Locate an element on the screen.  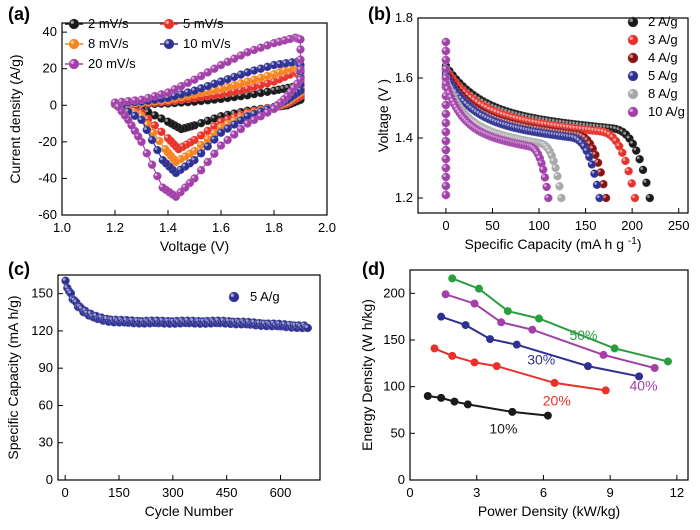
x-tick-label: 0 is located at coordinates (445, 225).